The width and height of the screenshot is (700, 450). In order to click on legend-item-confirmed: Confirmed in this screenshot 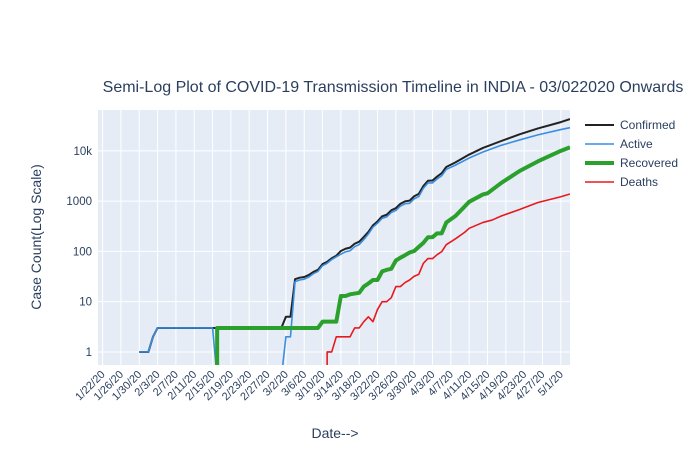, I will do `click(630, 125)`.